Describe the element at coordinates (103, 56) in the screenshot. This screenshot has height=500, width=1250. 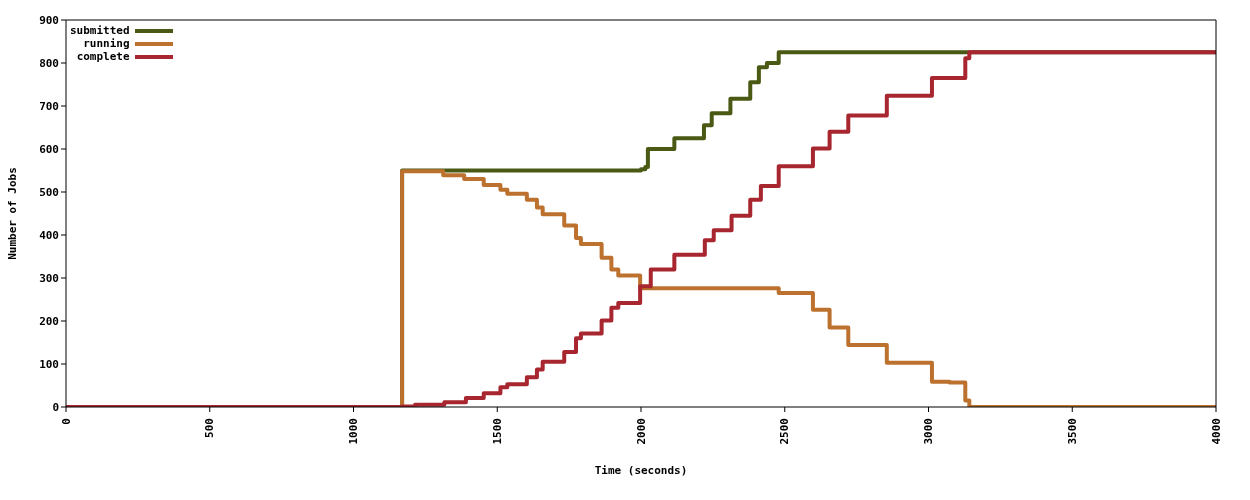
I see `legend-label: complete` at that location.